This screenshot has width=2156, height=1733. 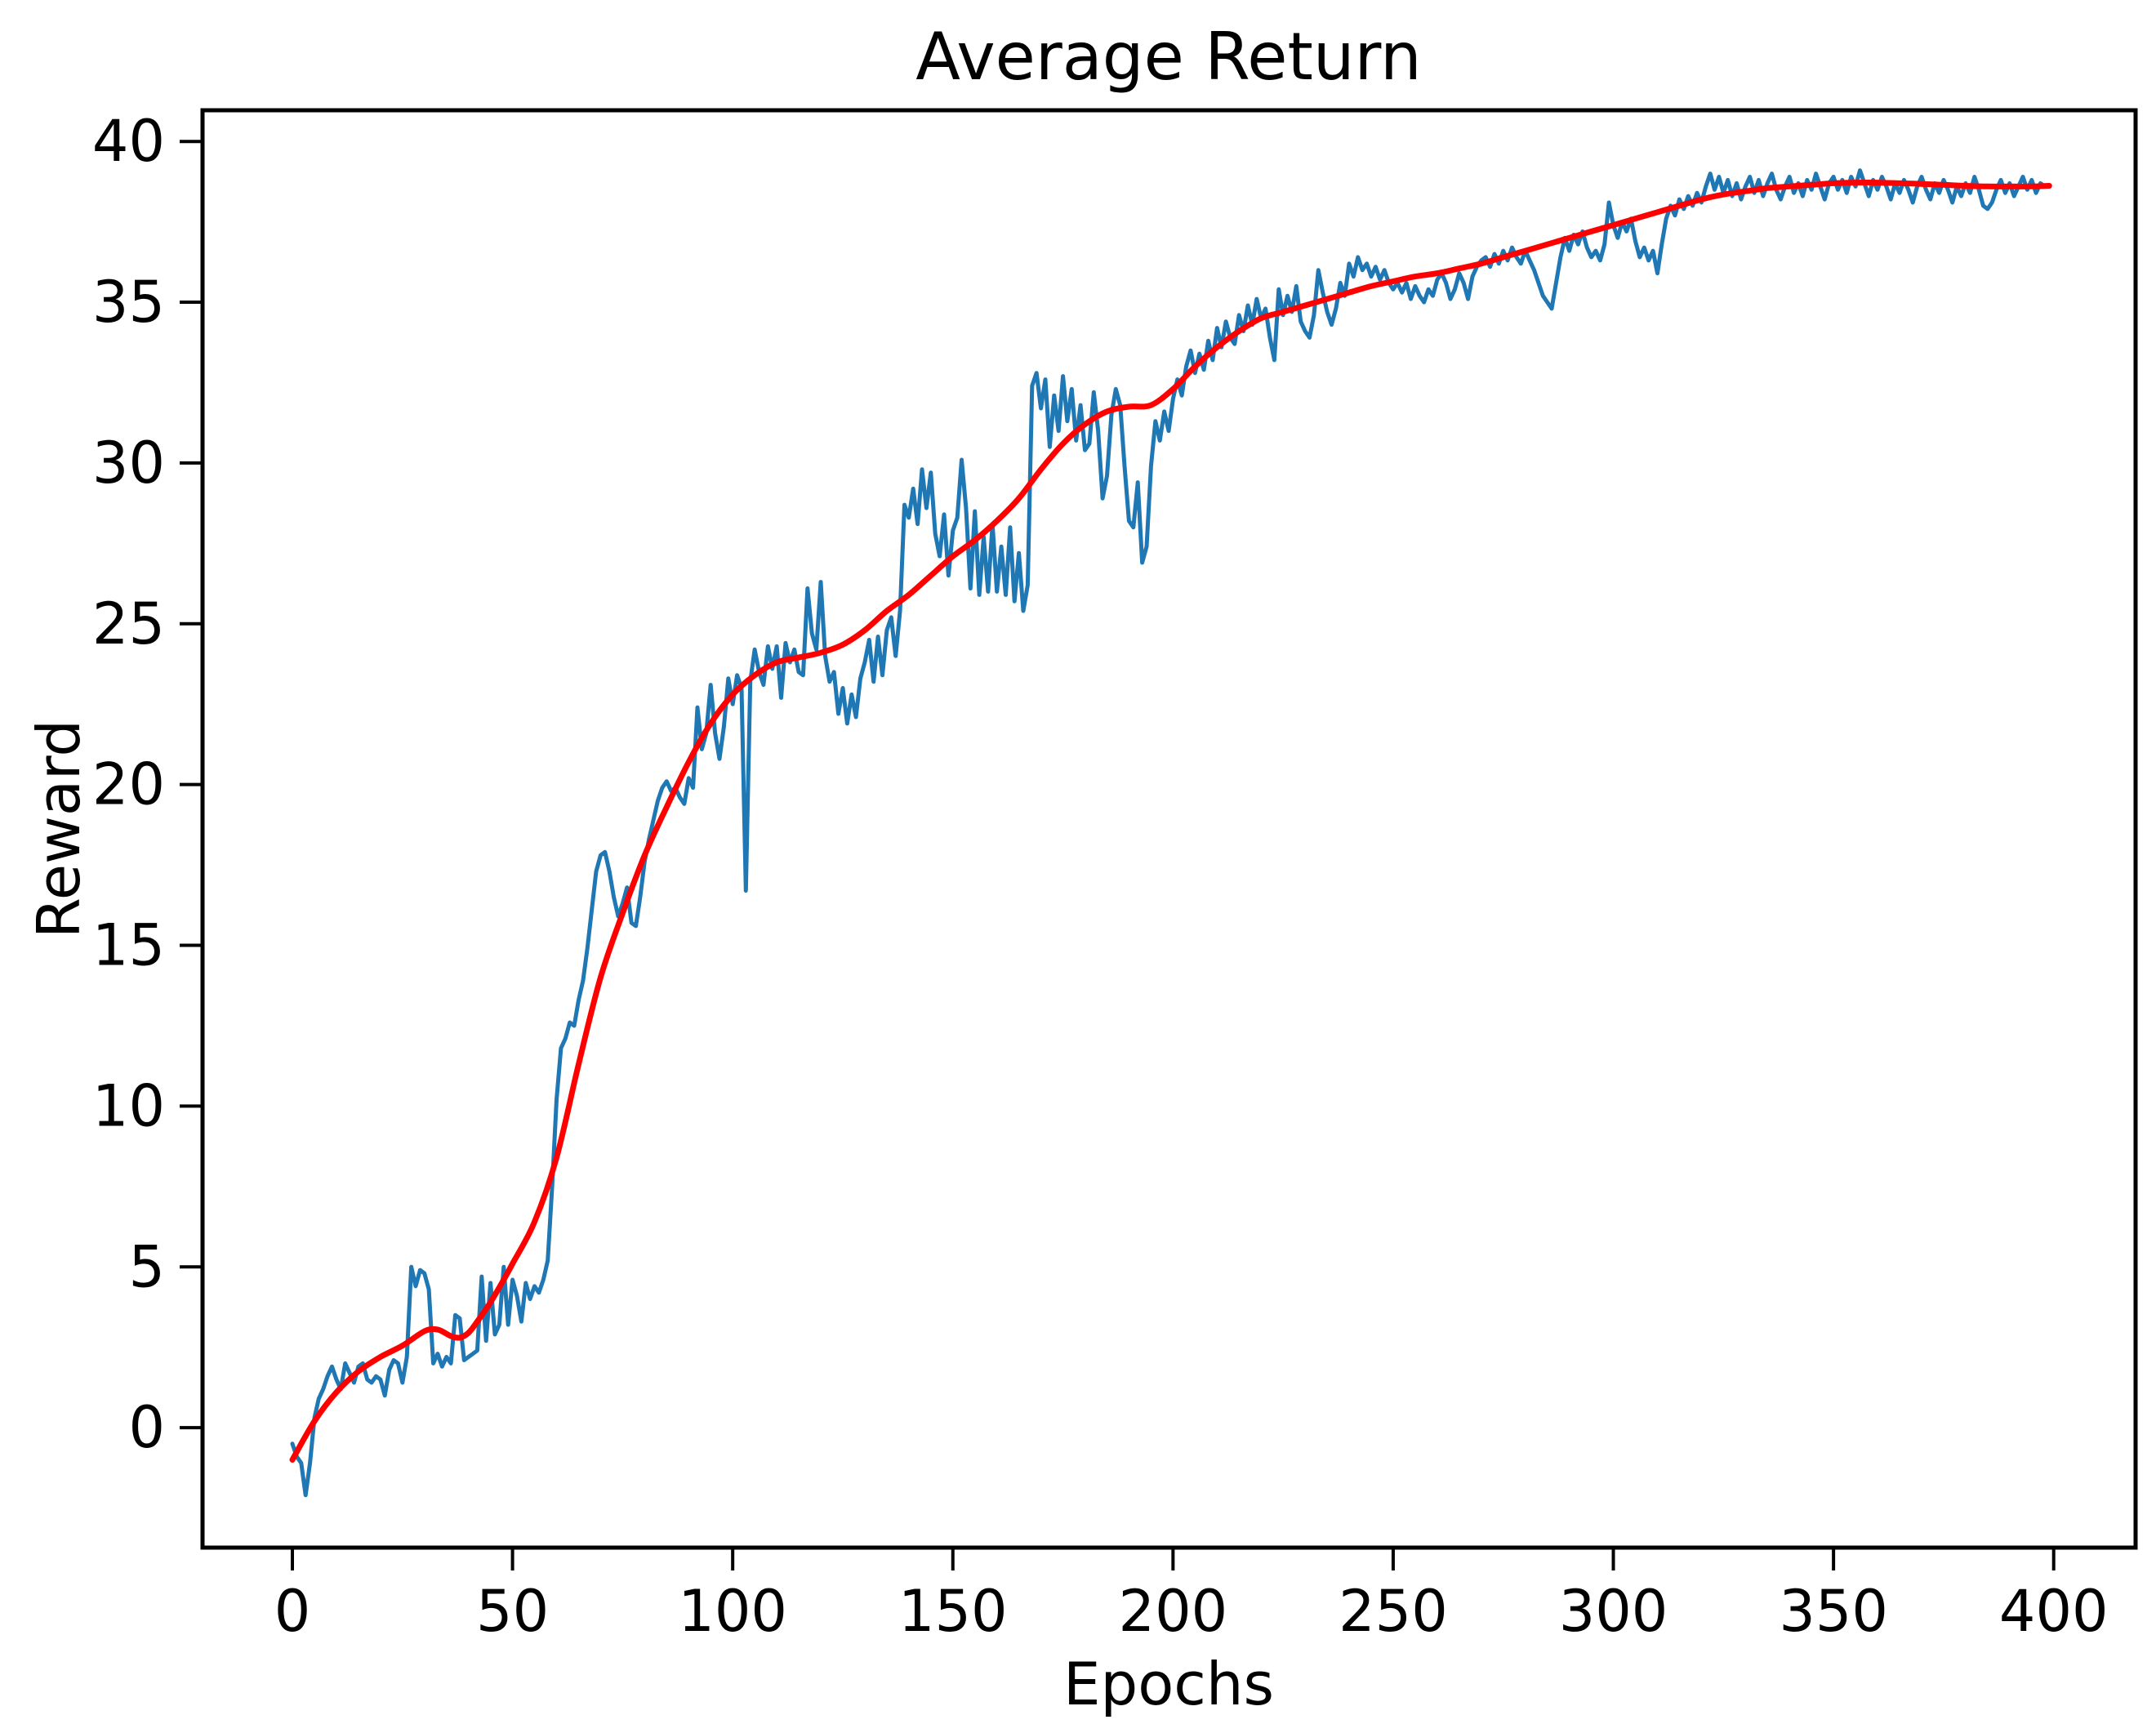 I want to click on y-tick-label: 15, so click(x=128, y=945).